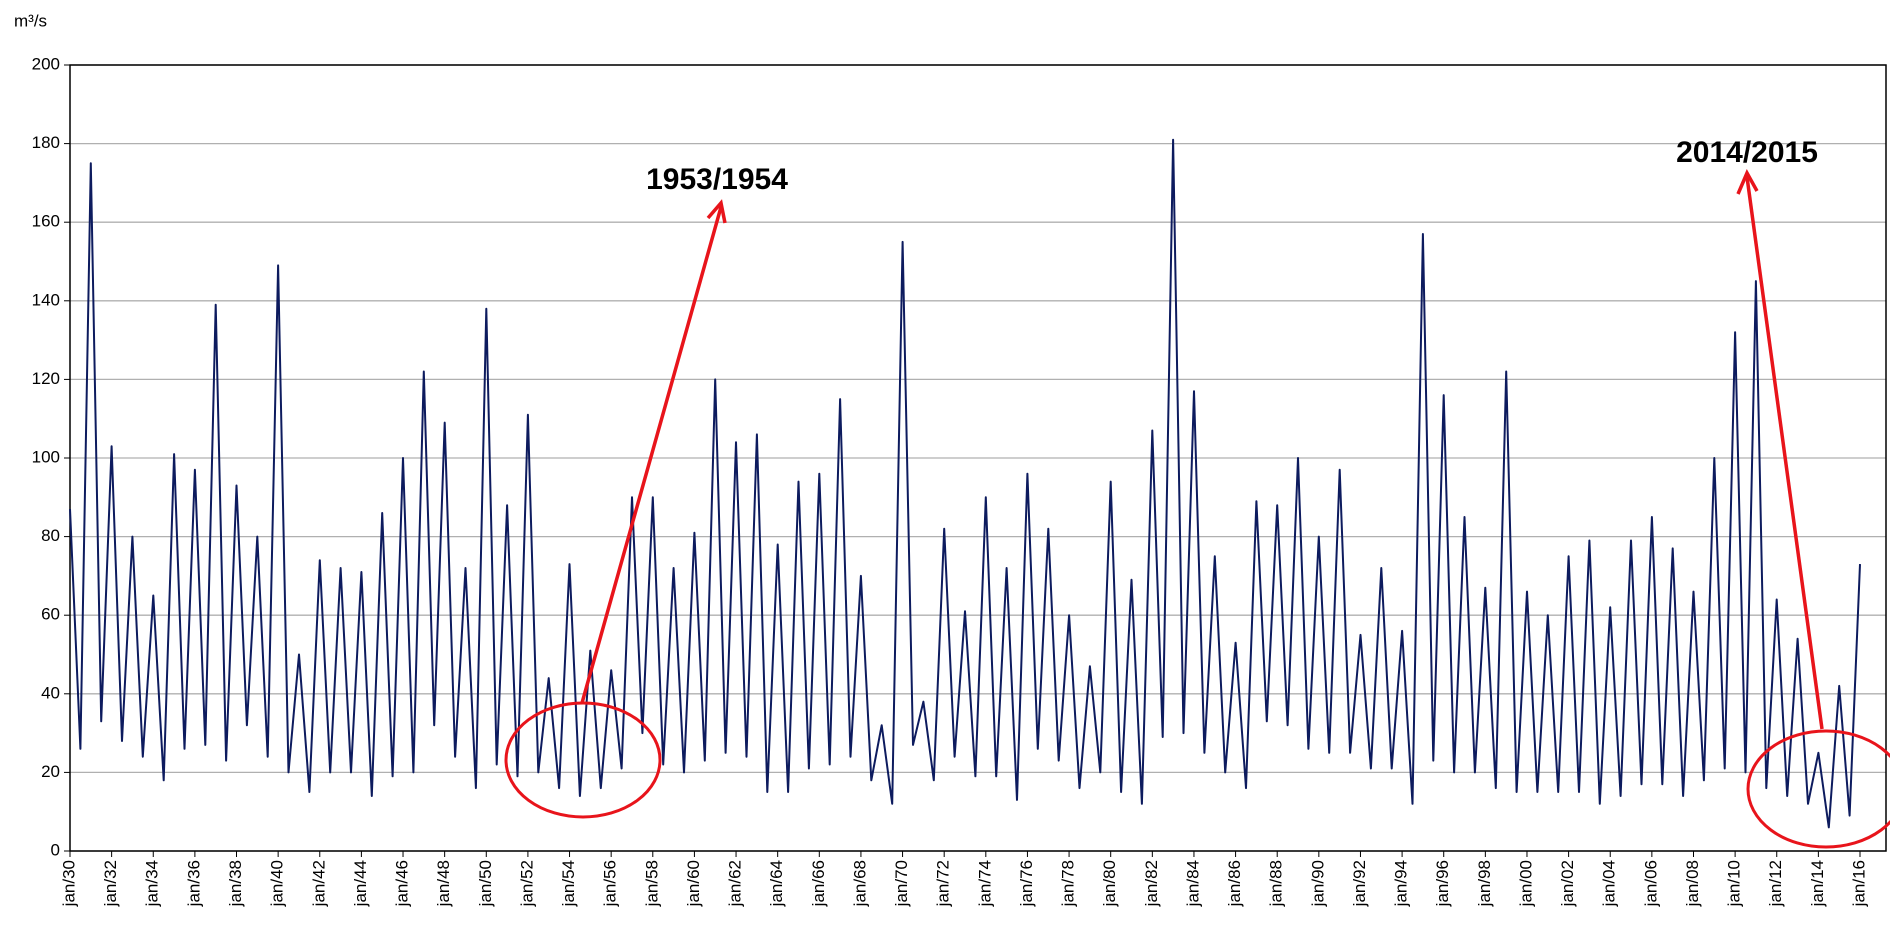 This screenshot has width=1890, height=933. What do you see at coordinates (776, 883) in the screenshot?
I see `x-tick-label: jan/64` at bounding box center [776, 883].